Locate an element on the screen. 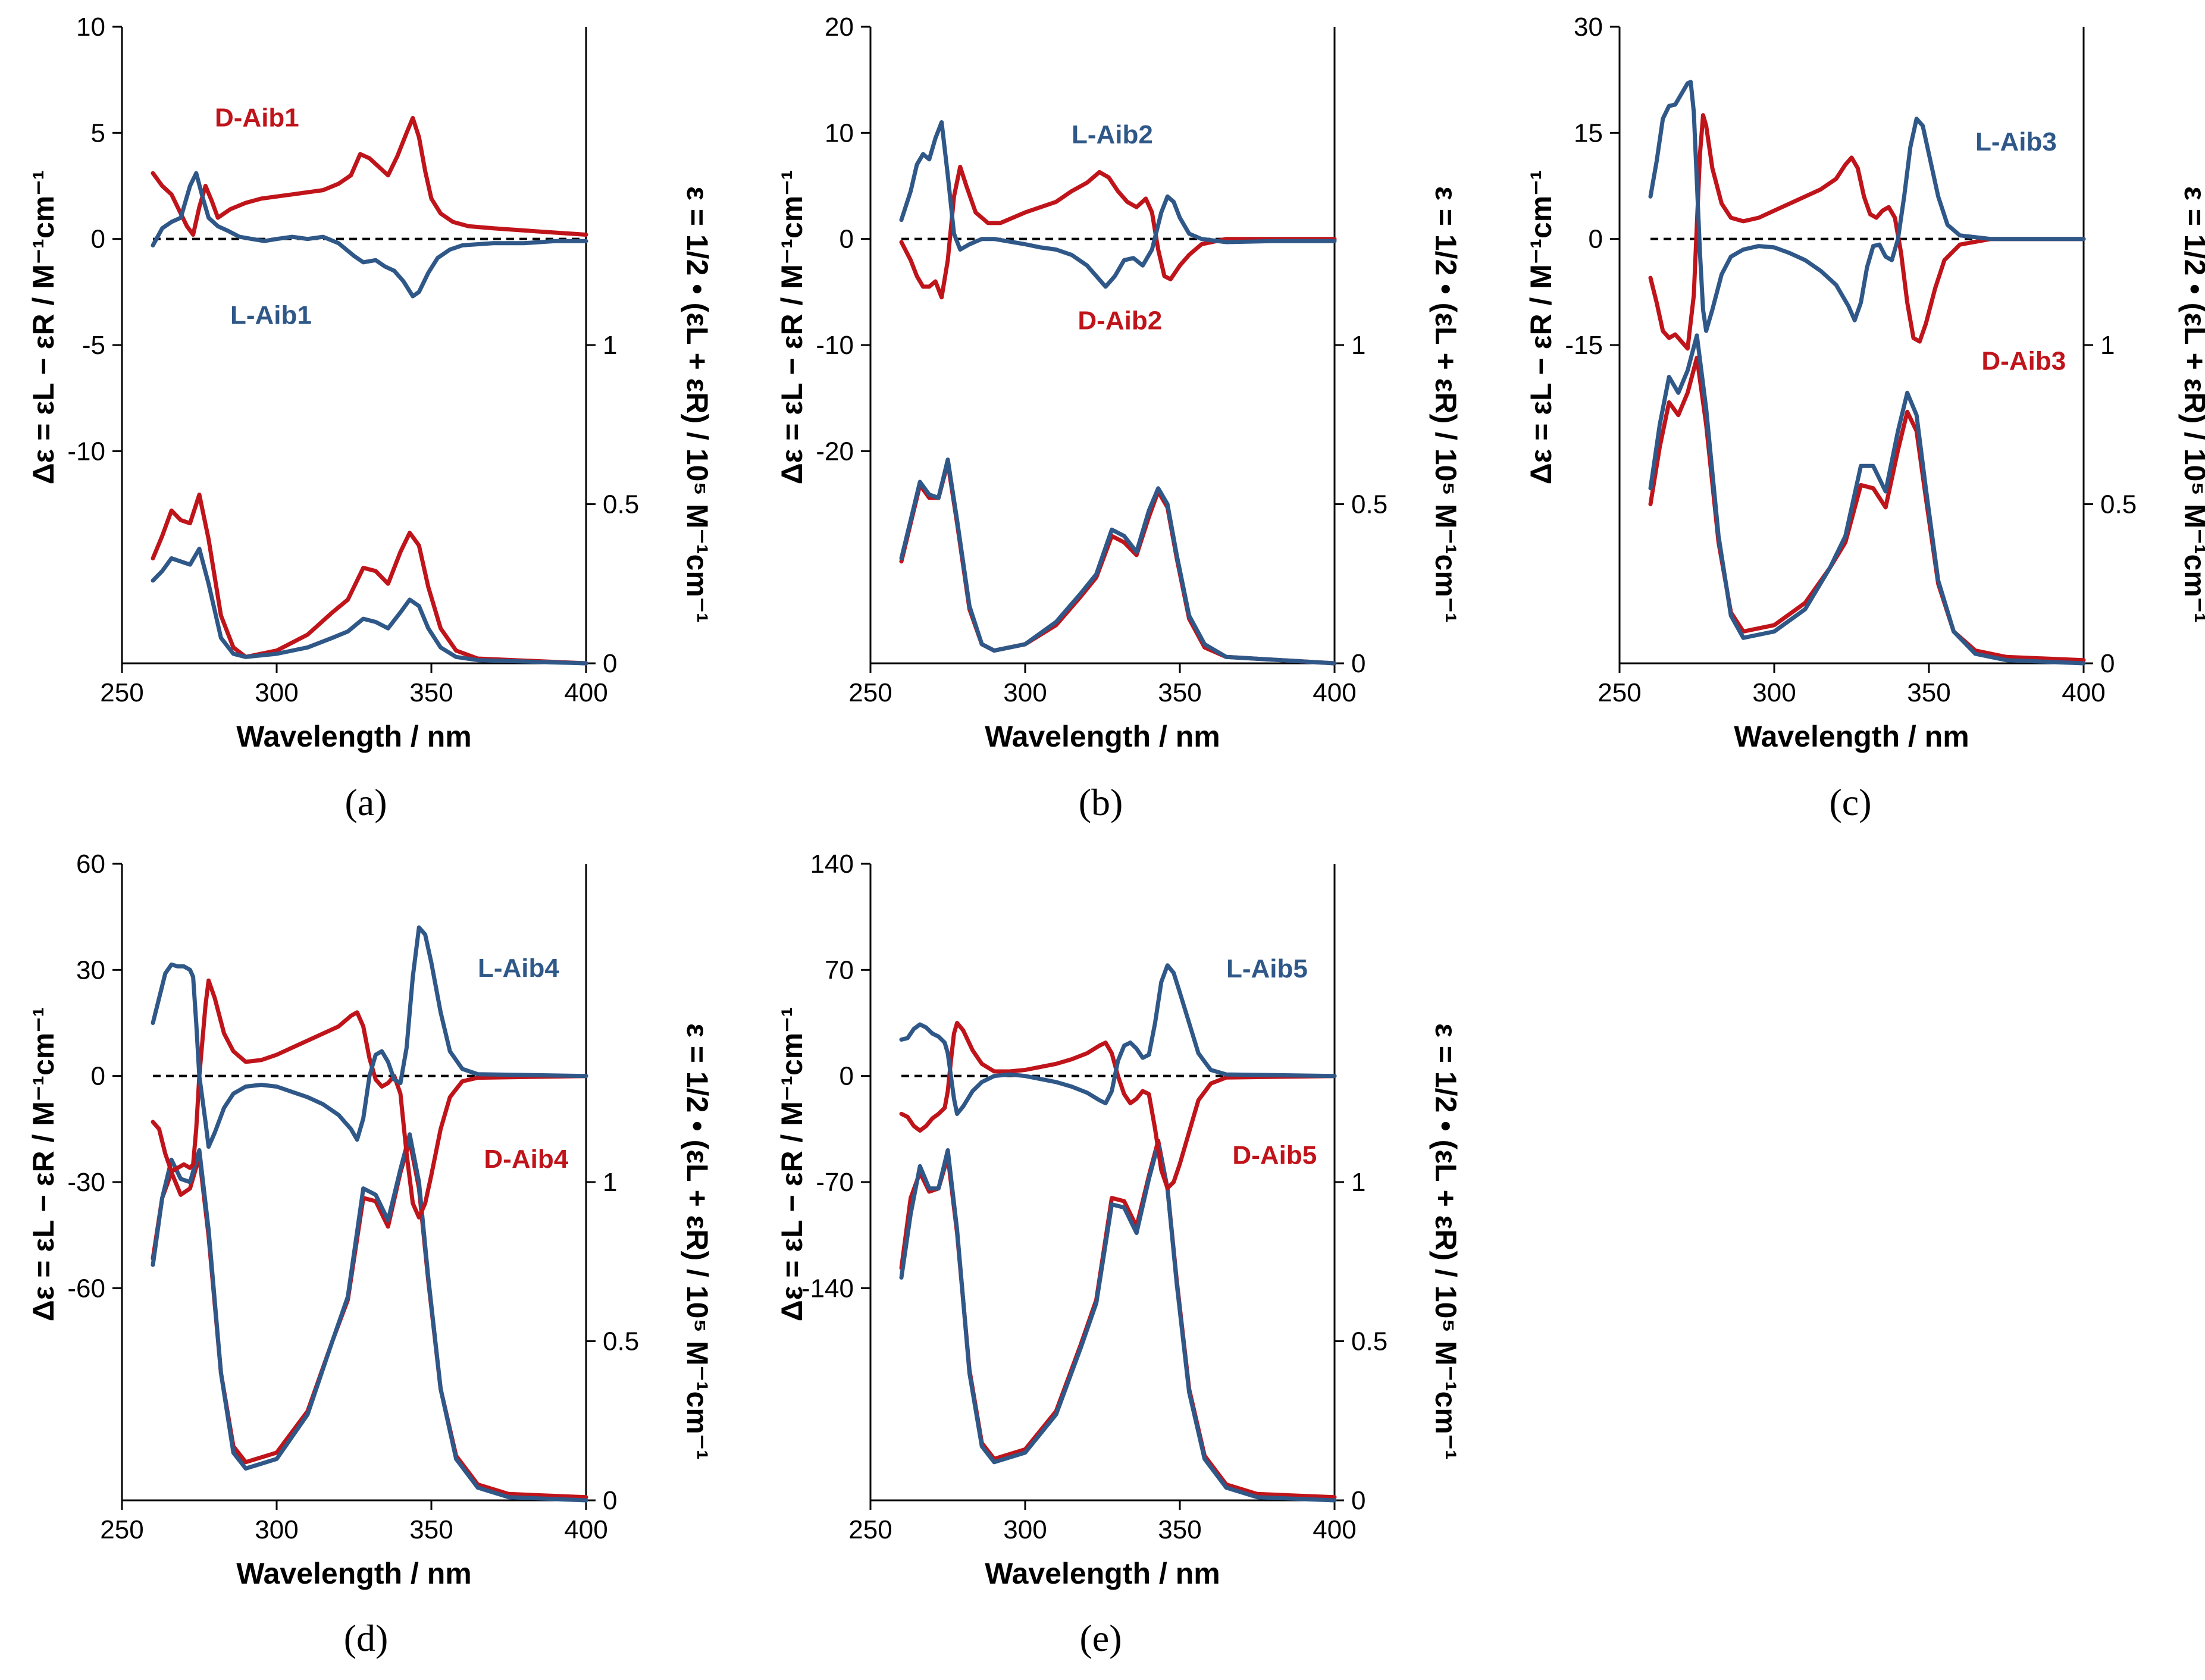 The image size is (2205, 1680). panel-label: (d) is located at coordinates (366, 1638).